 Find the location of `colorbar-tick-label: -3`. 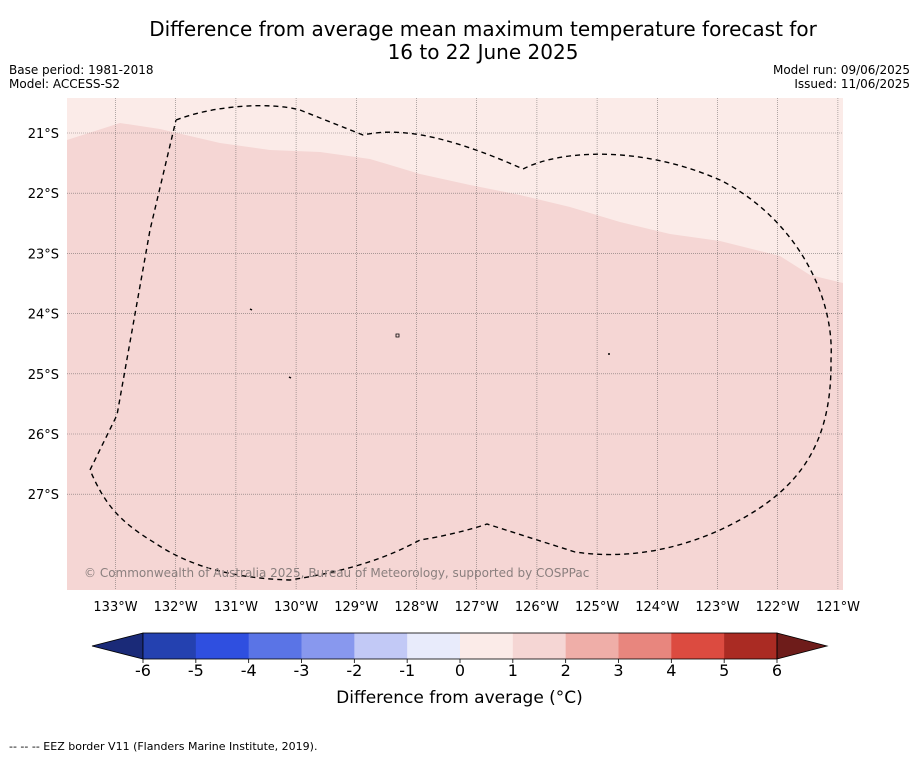

colorbar-tick-label: -3 is located at coordinates (302, 670).